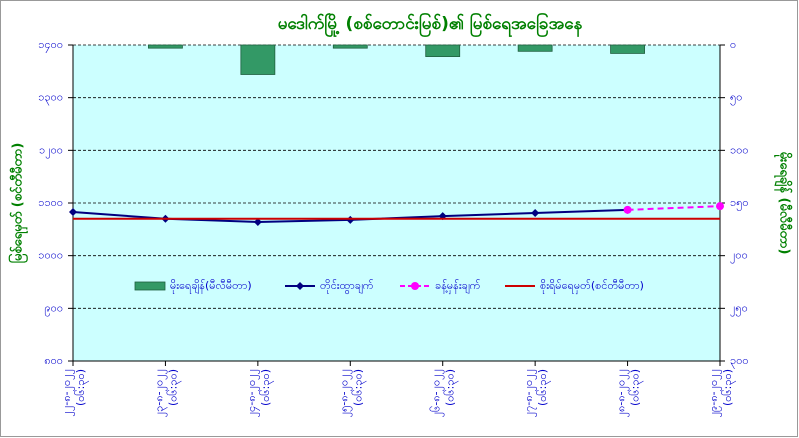 This screenshot has height=438, width=799. I want to click on y2-tick-label: ၅၀, so click(736, 98).